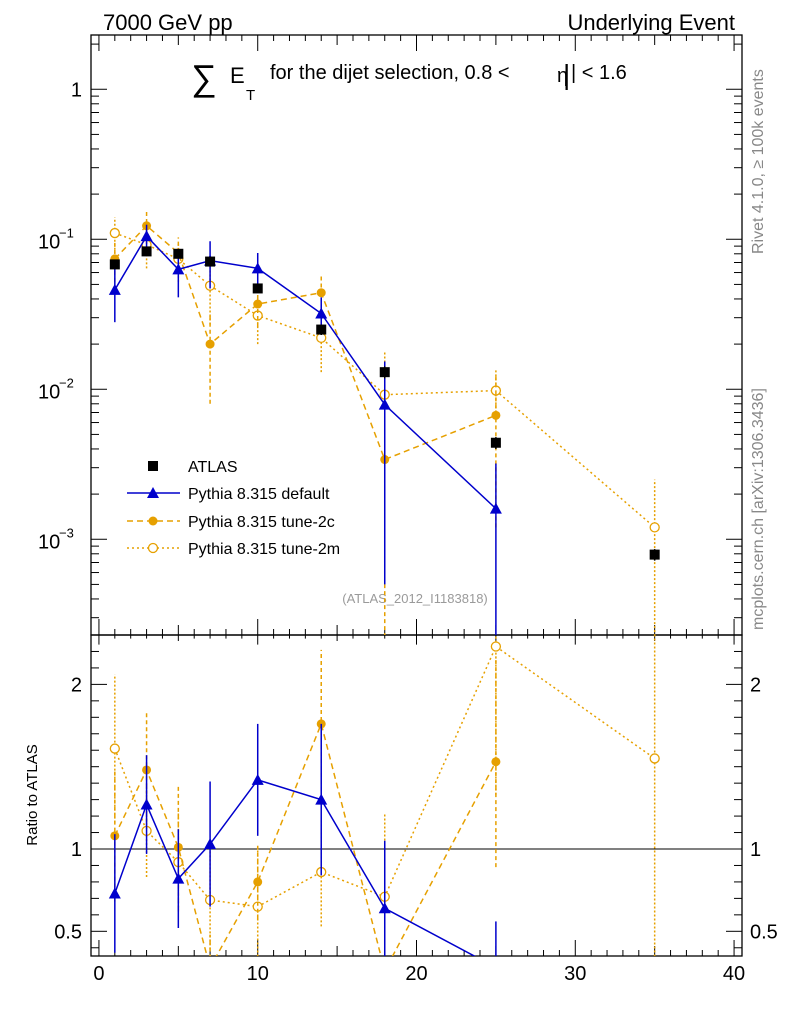  I want to click on title-abs-bar: |, so click(566, 74).